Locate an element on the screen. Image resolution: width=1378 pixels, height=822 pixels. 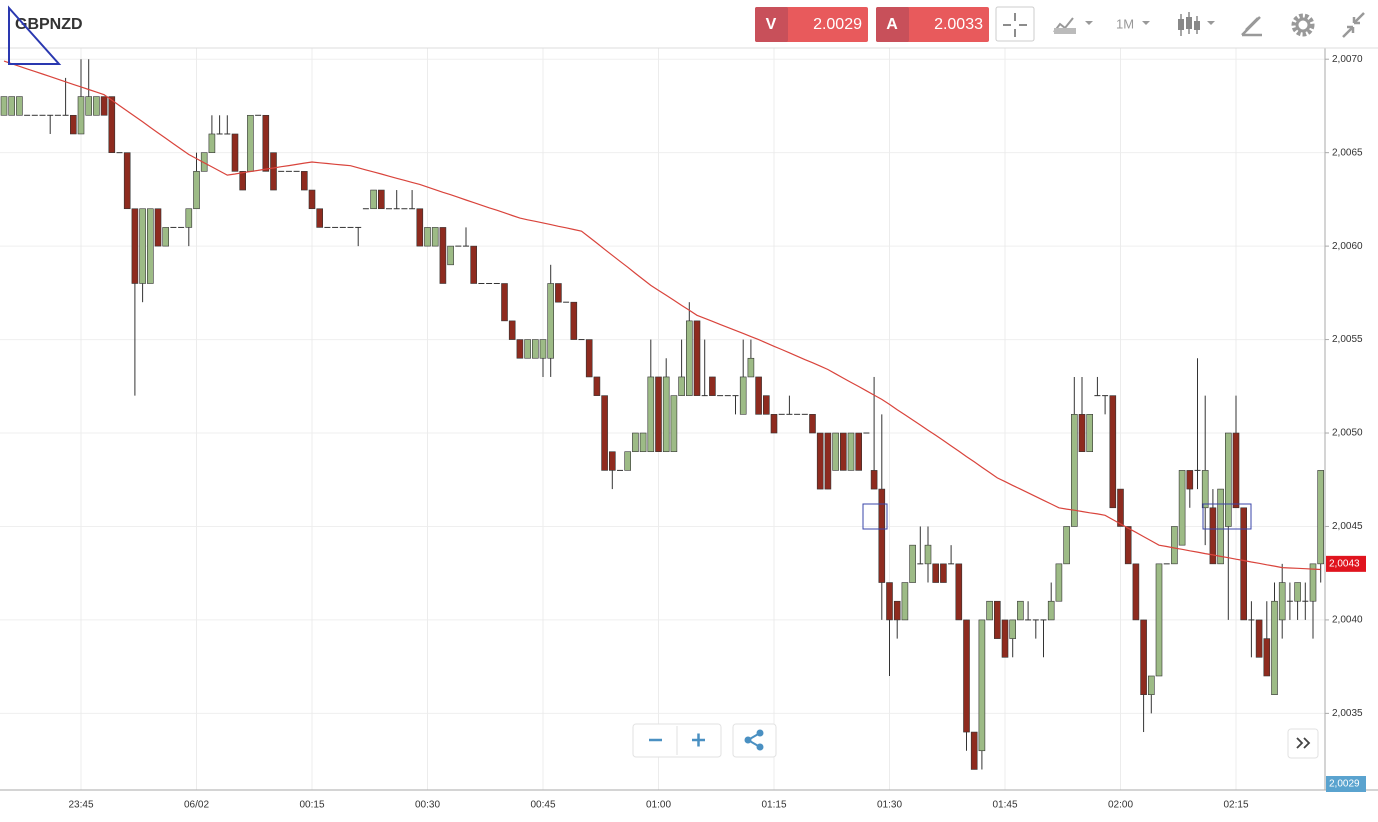
buy-tag is located at coordinates (892, 24).